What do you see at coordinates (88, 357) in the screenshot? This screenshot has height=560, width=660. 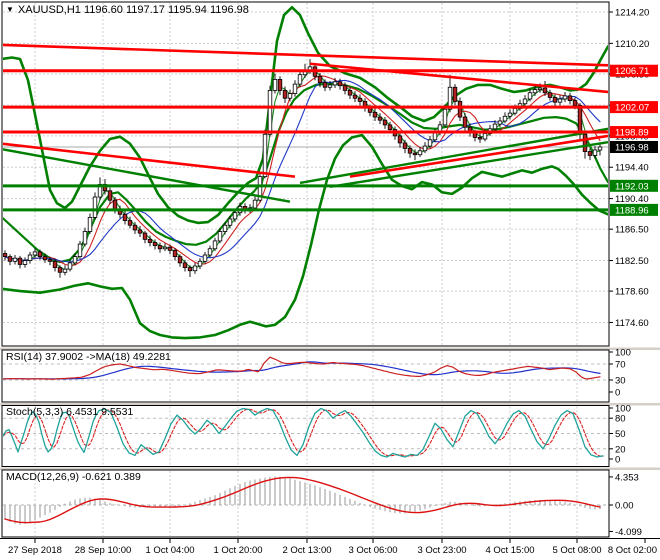 I see `rsi-indicator-label: RSI(14) 37.9002 ->MA(18) 49.2281` at bounding box center [88, 357].